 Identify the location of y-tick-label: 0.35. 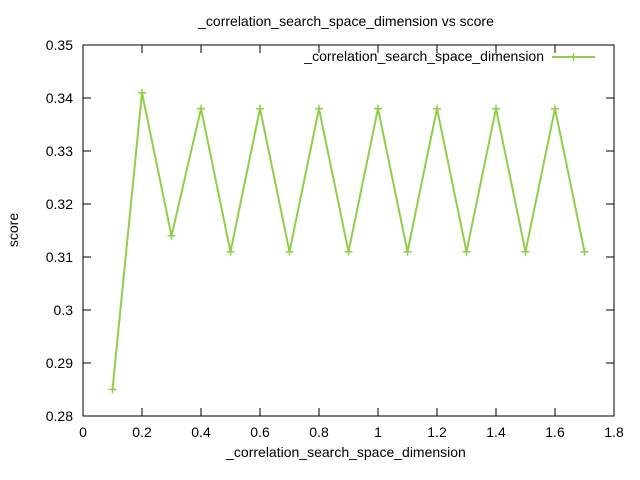
(59, 45).